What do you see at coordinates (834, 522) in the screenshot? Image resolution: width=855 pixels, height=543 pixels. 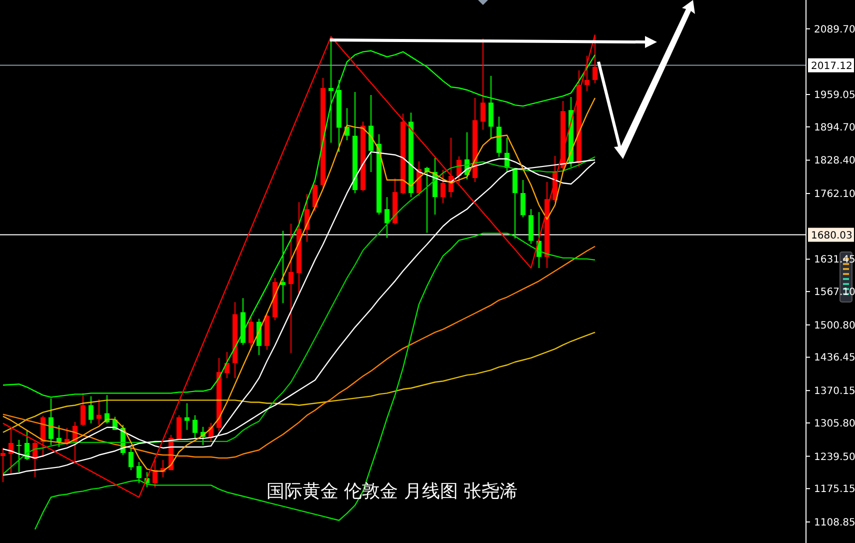 I see `y-tick-label: 1108.85` at bounding box center [834, 522].